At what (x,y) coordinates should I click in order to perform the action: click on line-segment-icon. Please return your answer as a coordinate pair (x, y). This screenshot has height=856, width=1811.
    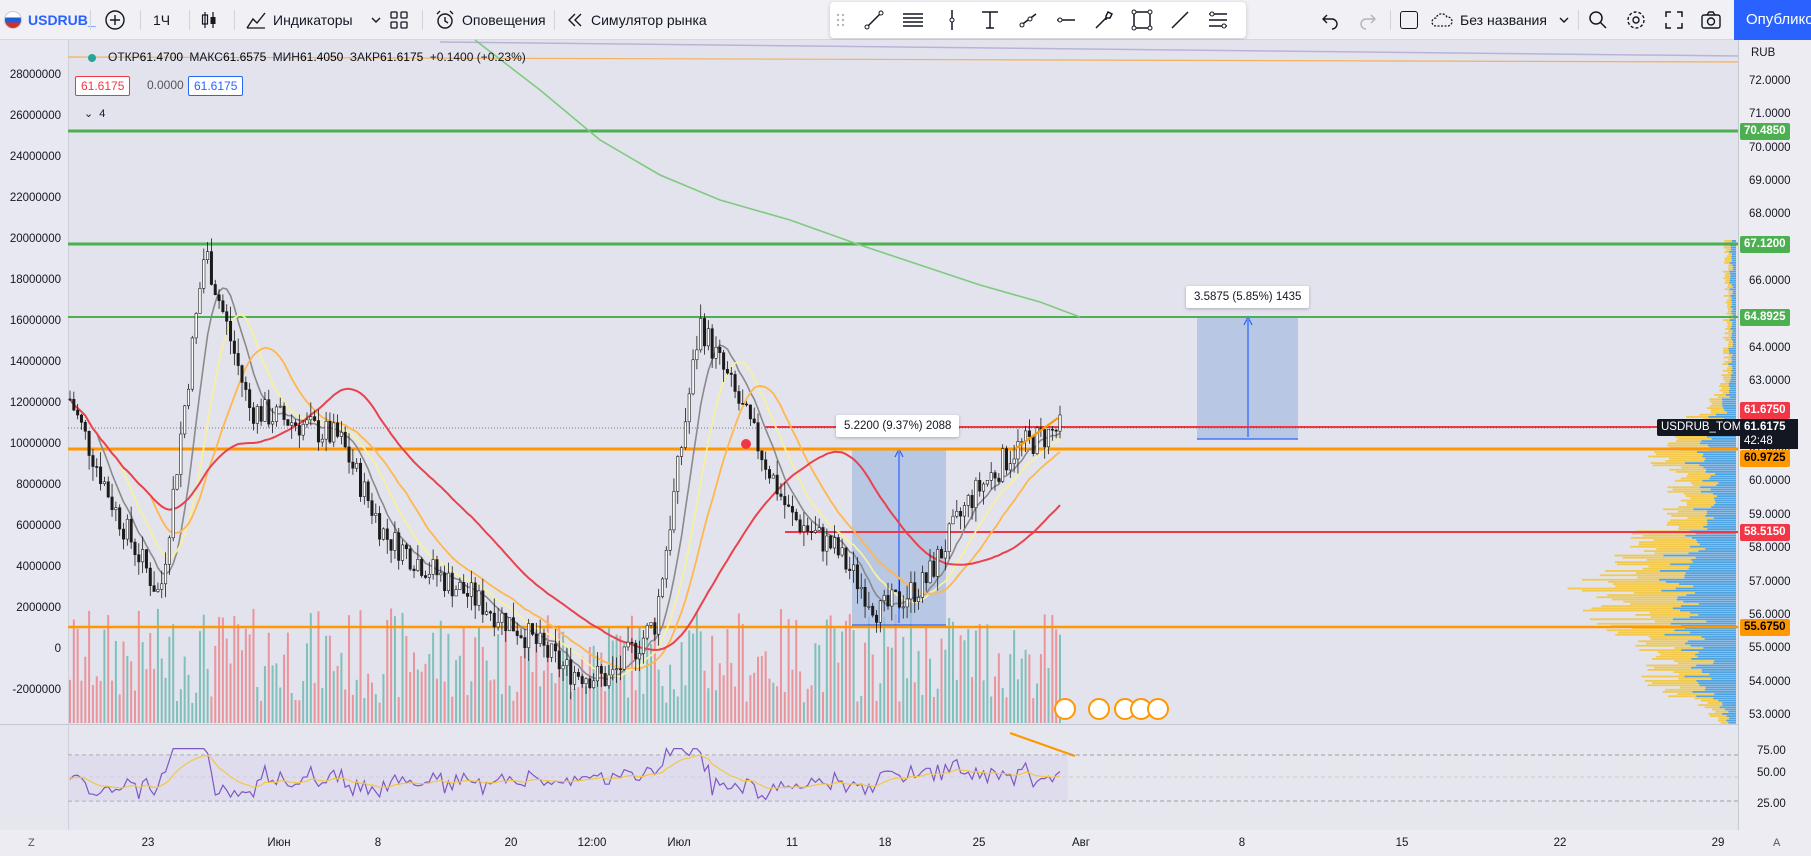
    Looking at the image, I should click on (1180, 20).